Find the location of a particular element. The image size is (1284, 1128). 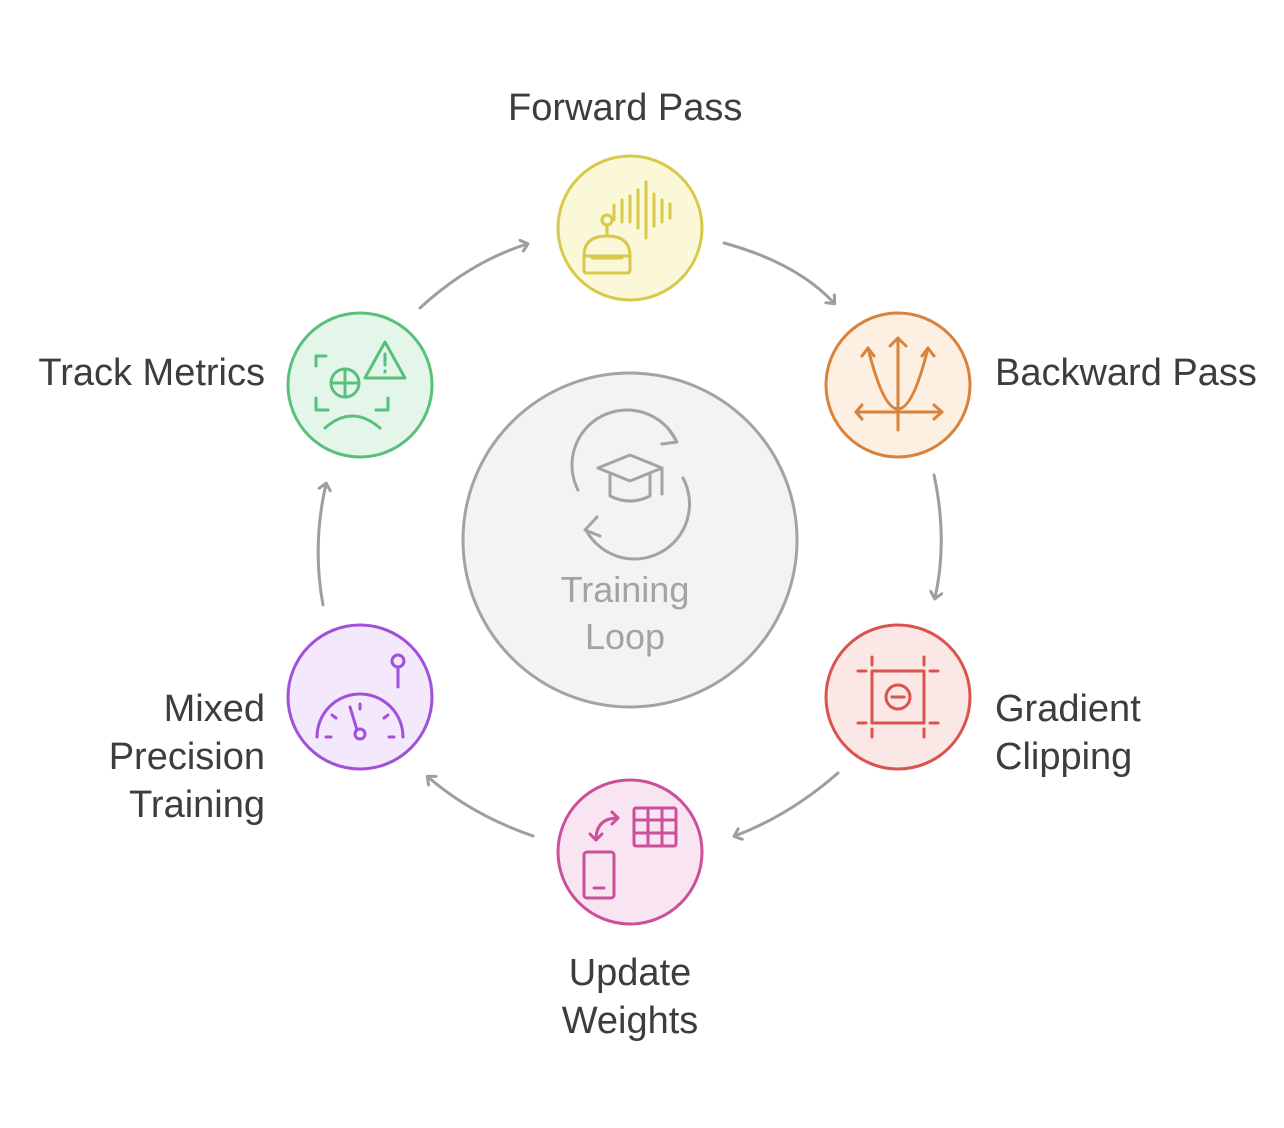

node-track-metrics is located at coordinates (360, 385).